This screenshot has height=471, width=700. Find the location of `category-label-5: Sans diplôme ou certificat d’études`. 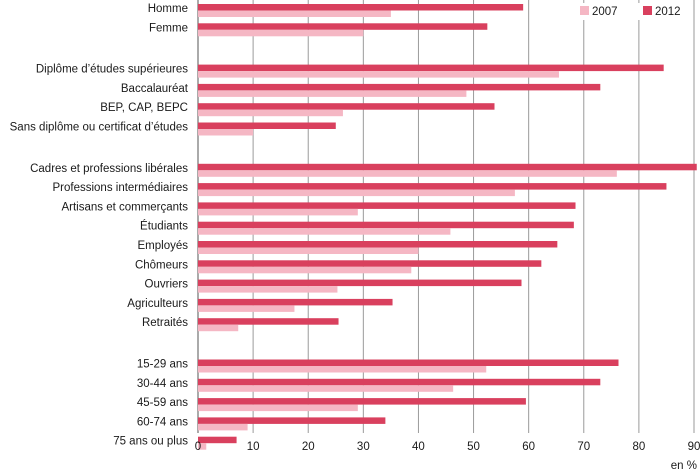

category-label-5: Sans diplôme ou certificat d’études is located at coordinates (99, 128).